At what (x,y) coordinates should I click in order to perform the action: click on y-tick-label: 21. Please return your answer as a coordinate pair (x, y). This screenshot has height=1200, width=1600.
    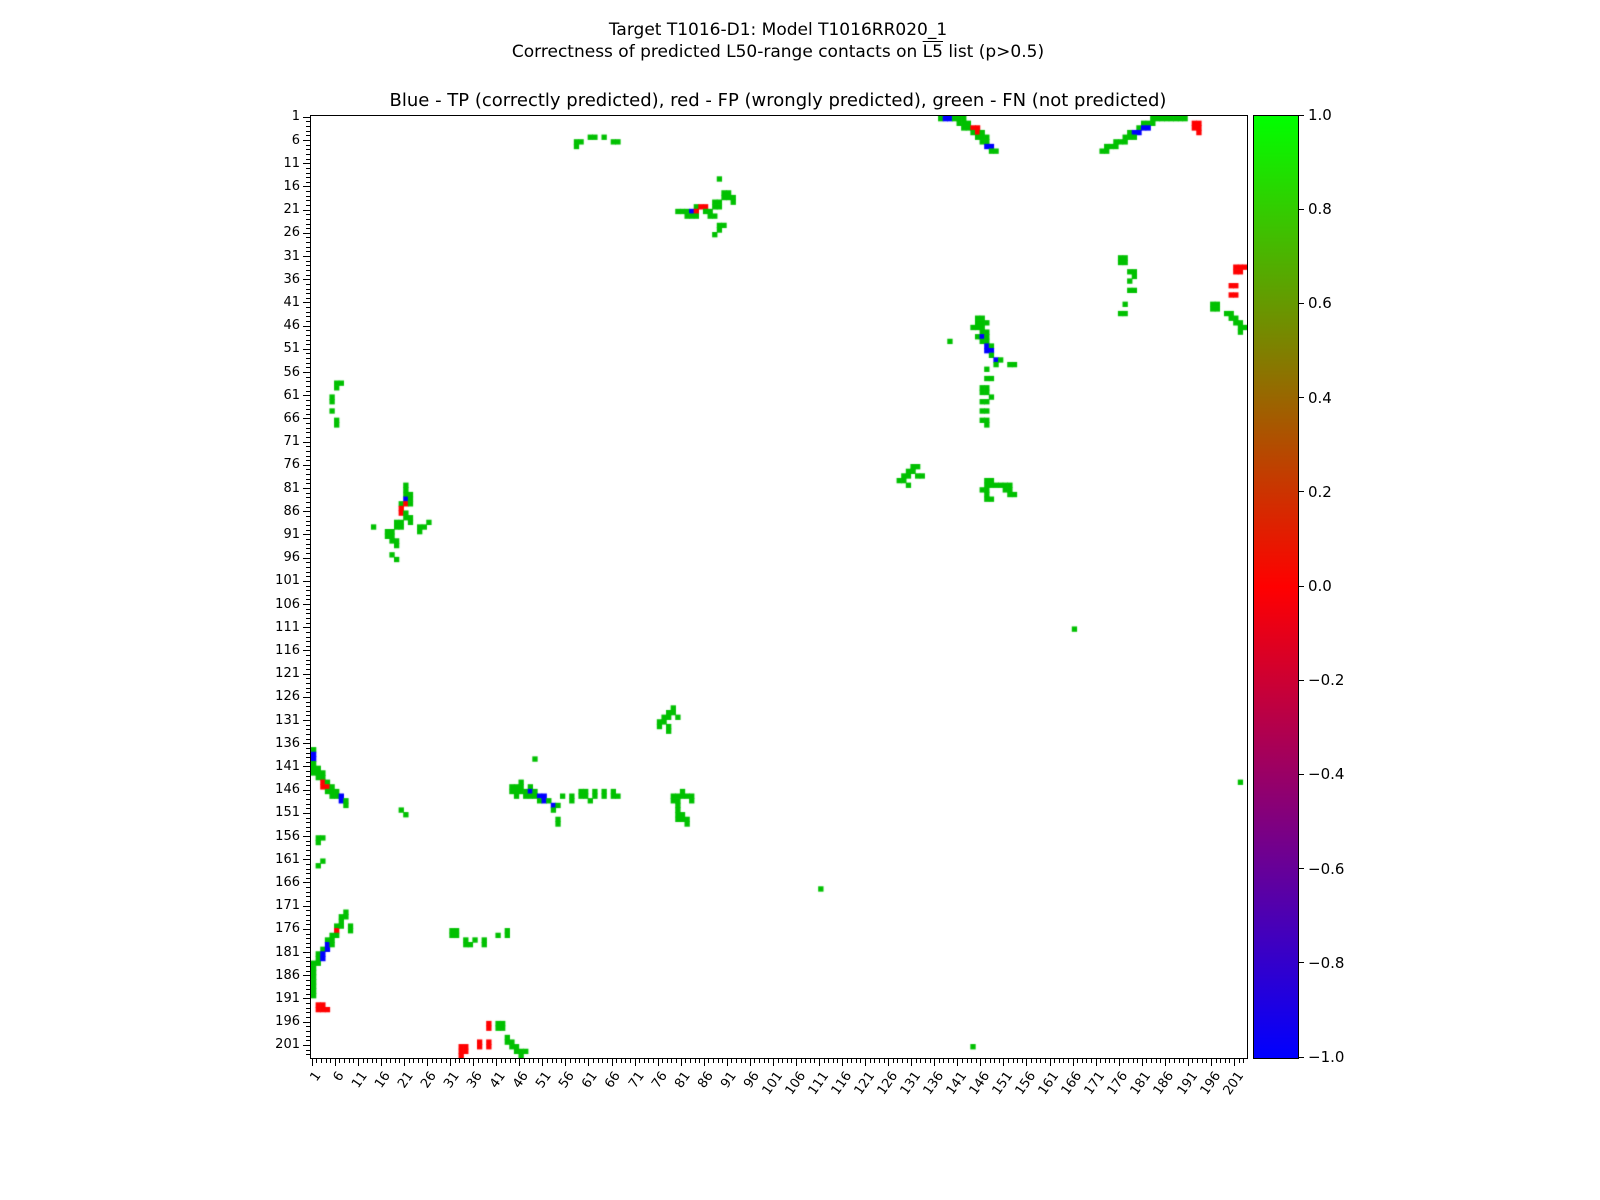
    Looking at the image, I should click on (291, 210).